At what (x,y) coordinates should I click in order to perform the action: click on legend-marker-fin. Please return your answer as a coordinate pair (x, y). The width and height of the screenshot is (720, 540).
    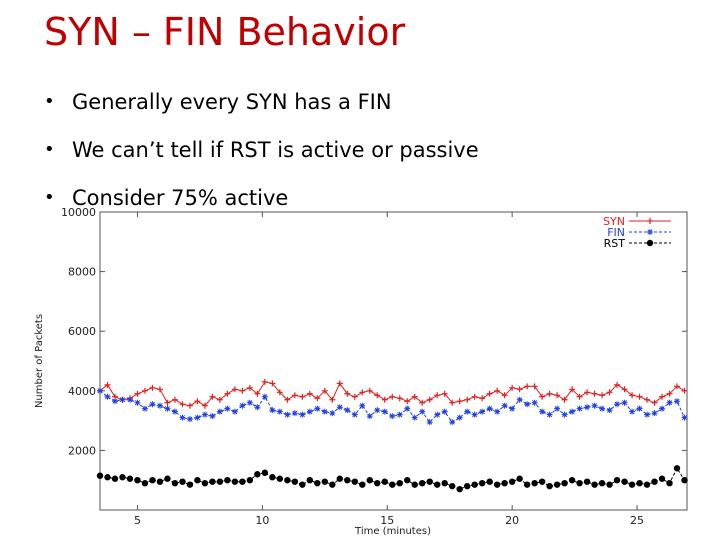
    Looking at the image, I should click on (650, 232).